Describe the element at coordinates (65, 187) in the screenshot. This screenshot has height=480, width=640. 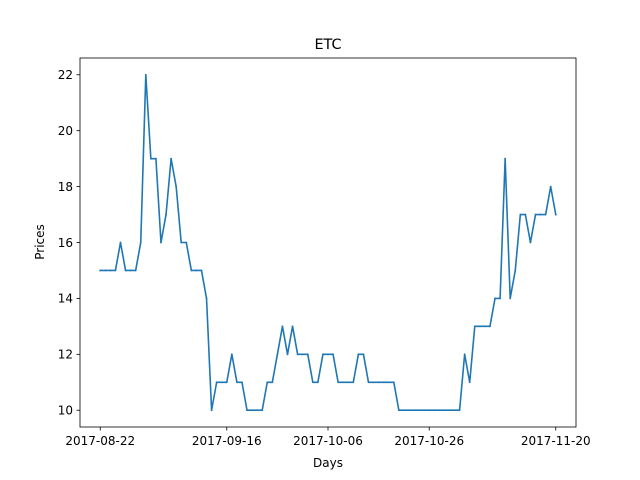
I see `y-tick-label: 18` at that location.